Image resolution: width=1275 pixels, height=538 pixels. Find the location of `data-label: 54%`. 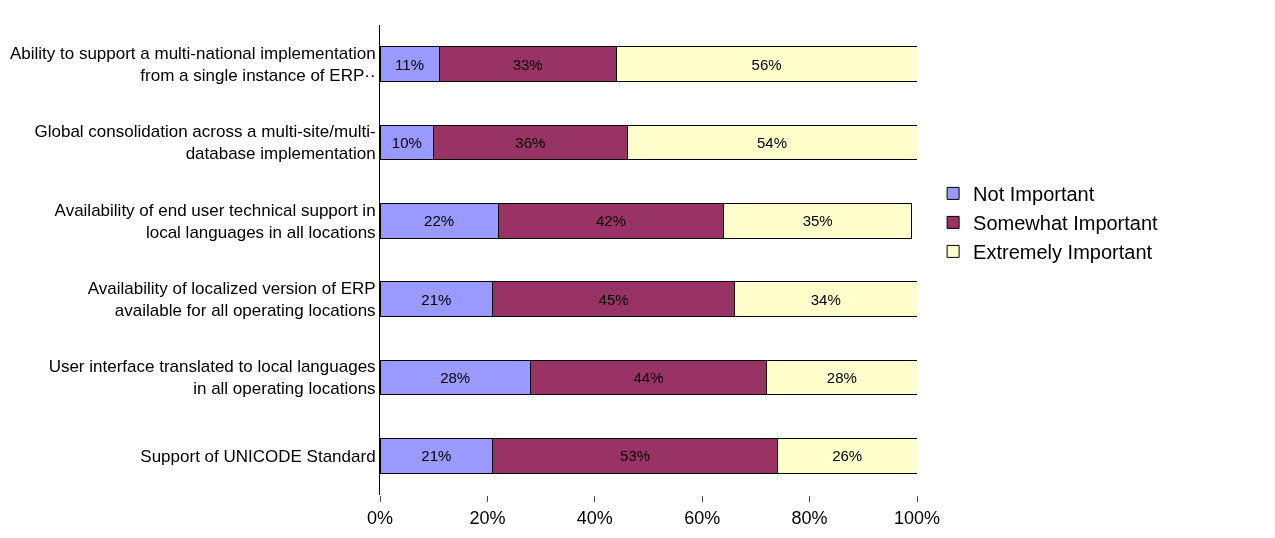

data-label: 54% is located at coordinates (772, 142).